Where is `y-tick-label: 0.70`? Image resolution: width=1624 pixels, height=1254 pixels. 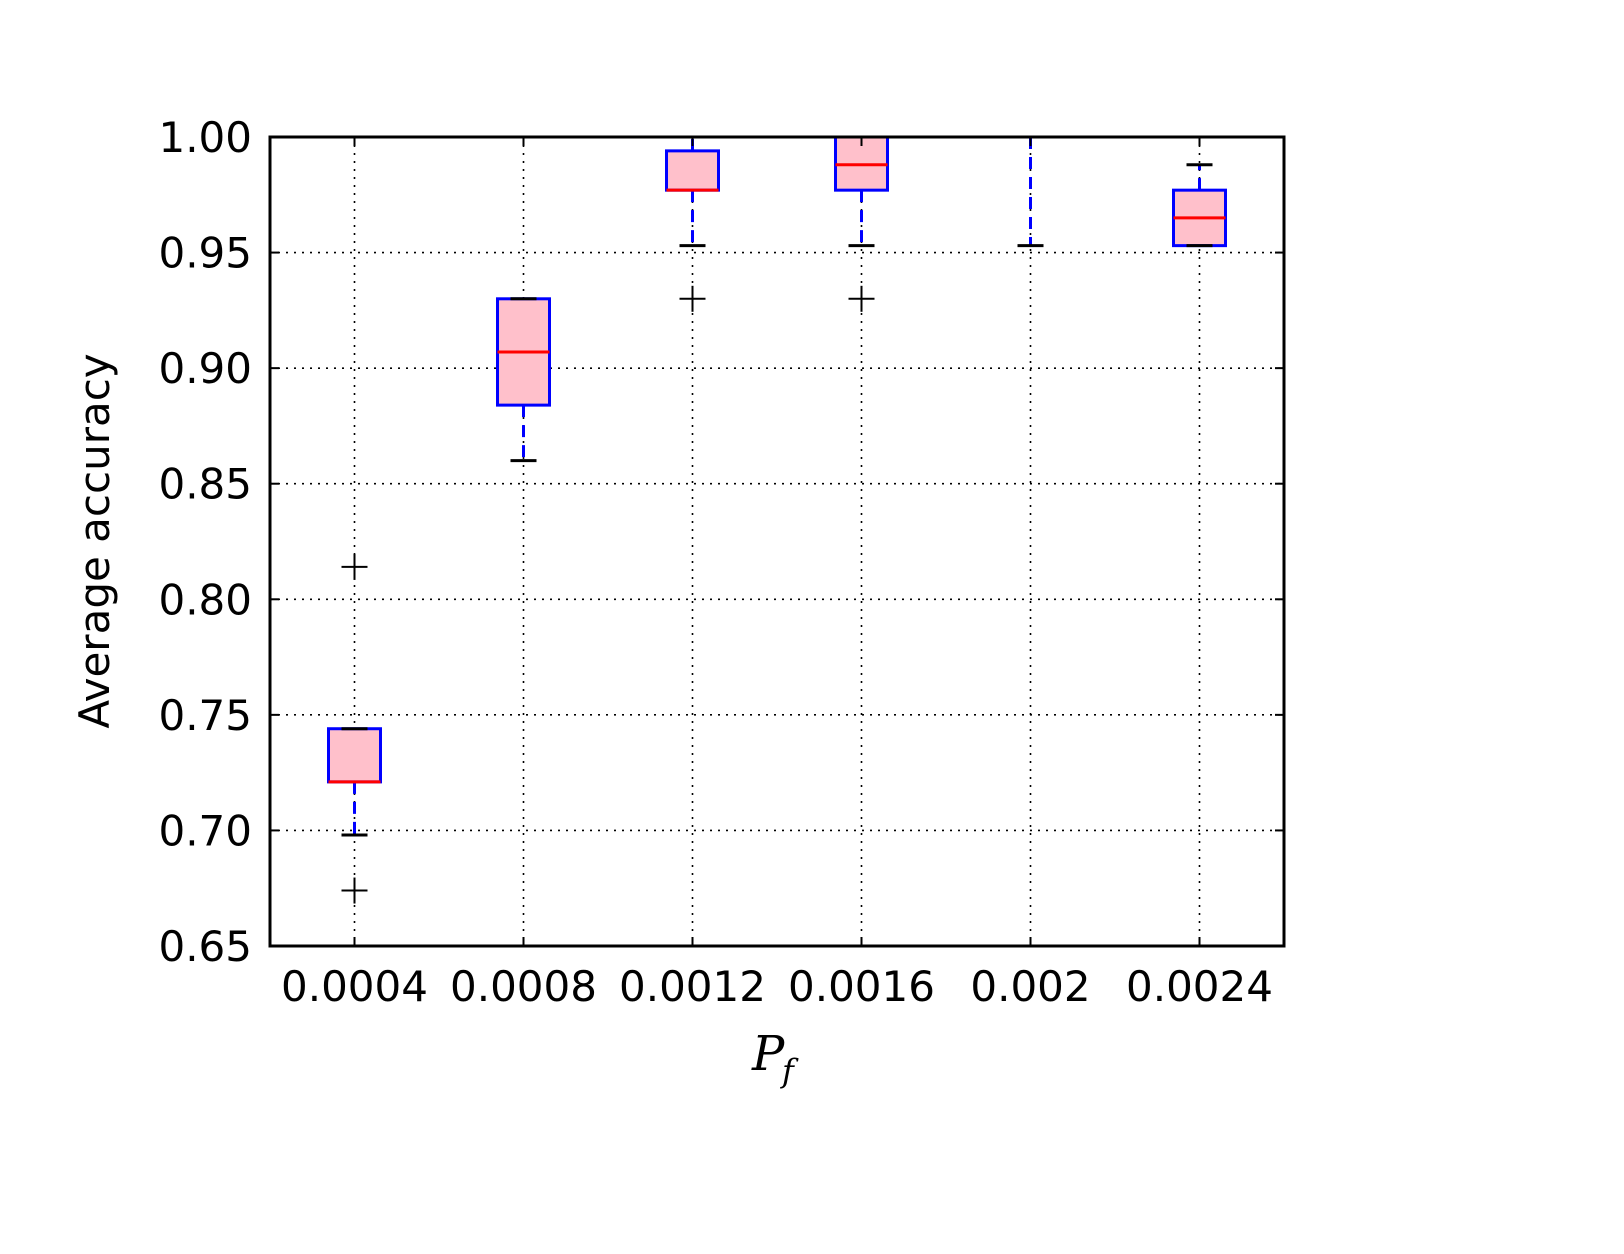
y-tick-label: 0.70 is located at coordinates (205, 830).